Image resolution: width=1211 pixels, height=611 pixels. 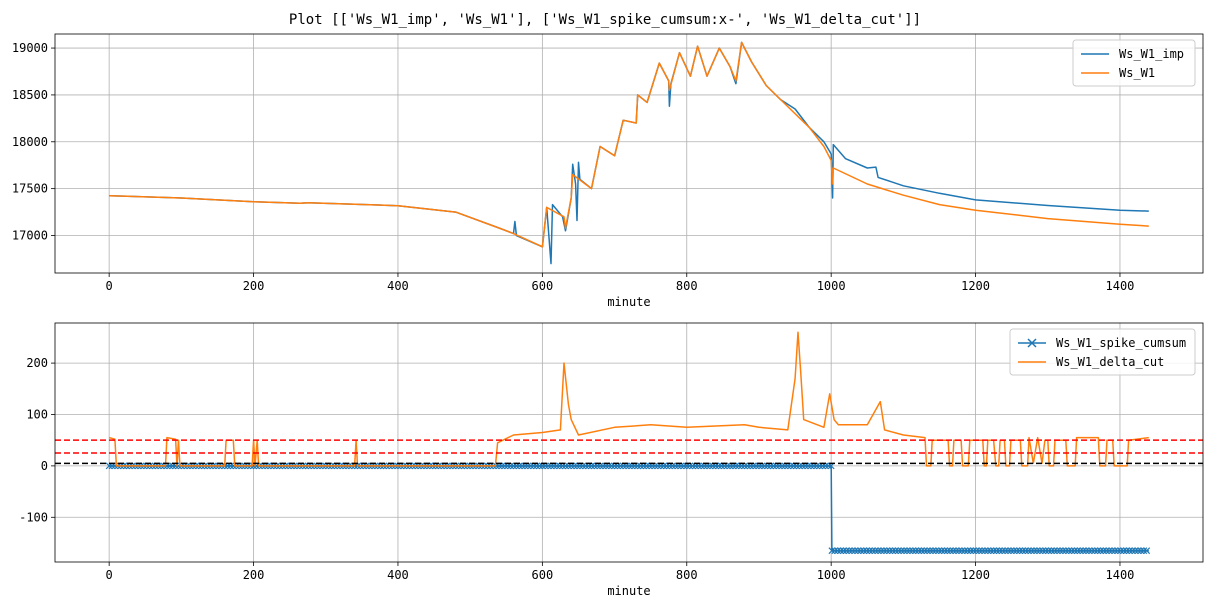 What do you see at coordinates (975, 286) in the screenshot?
I see `x-tick-label: 1200` at bounding box center [975, 286].